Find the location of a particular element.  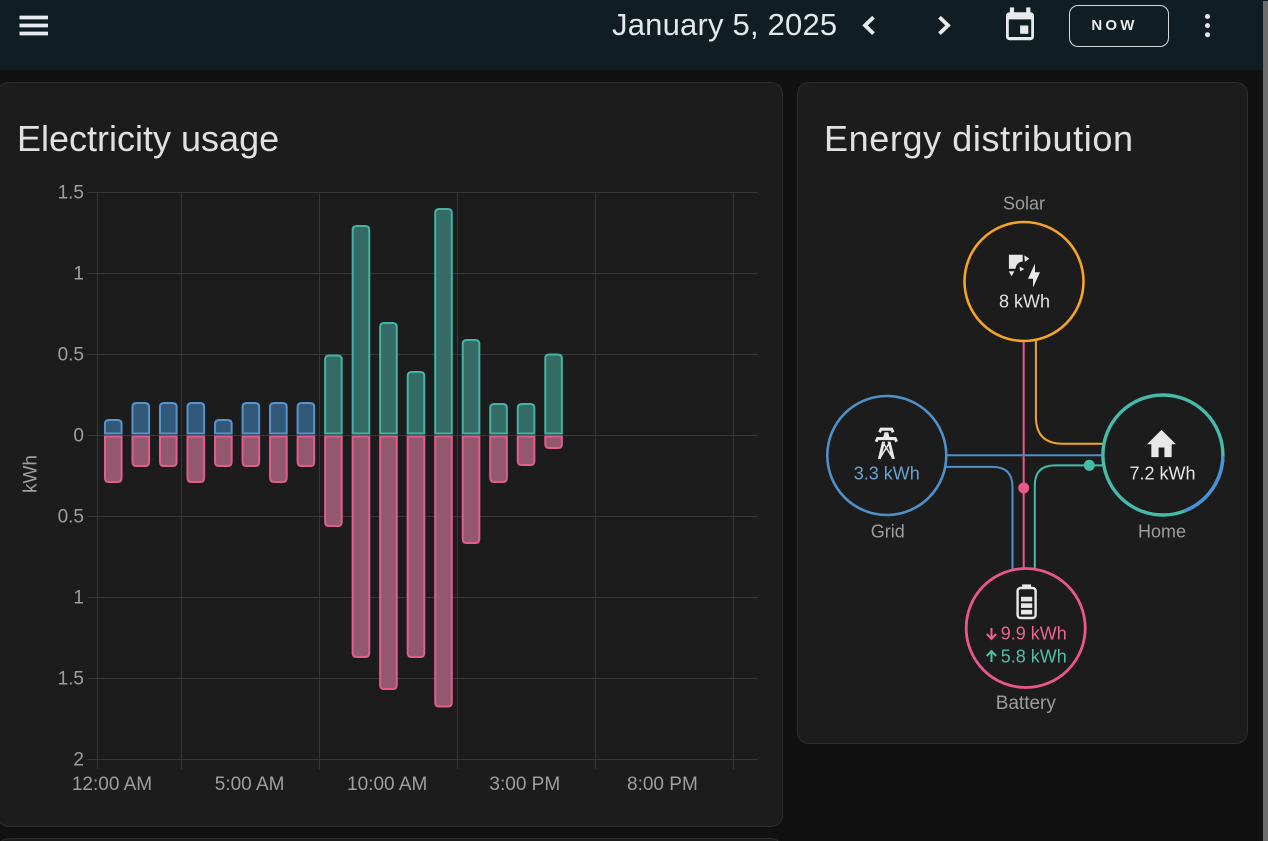

svg-text: 0 is located at coordinates (78, 436).